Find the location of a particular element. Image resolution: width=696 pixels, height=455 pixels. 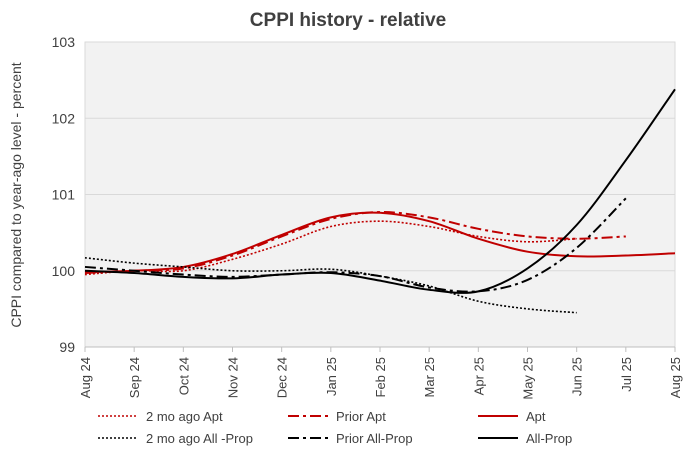

x-tick-label: Jan 25 is located at coordinates (331, 376).